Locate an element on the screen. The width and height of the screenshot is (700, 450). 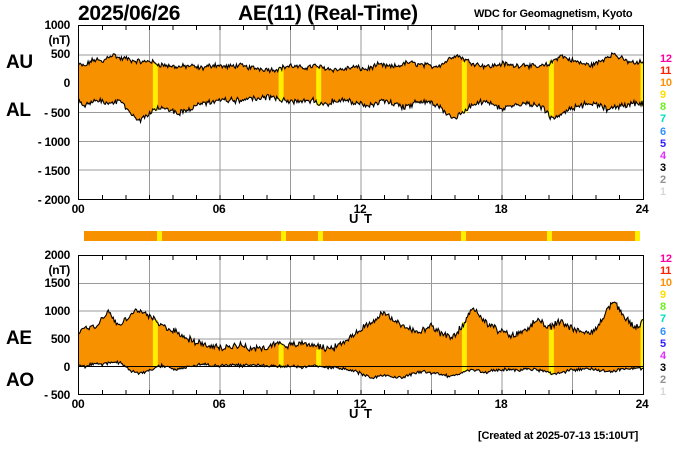
level-legend-top: 12 11 10 9 8 7 6 5 4 3 2 1 is located at coordinates (673, 125).